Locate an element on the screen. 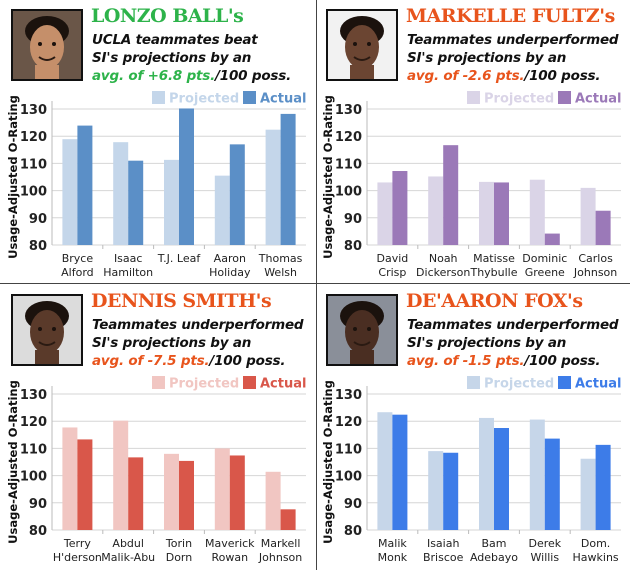 This screenshot has width=630, height=570. x-tick-label: Hamilton is located at coordinates (128, 272).